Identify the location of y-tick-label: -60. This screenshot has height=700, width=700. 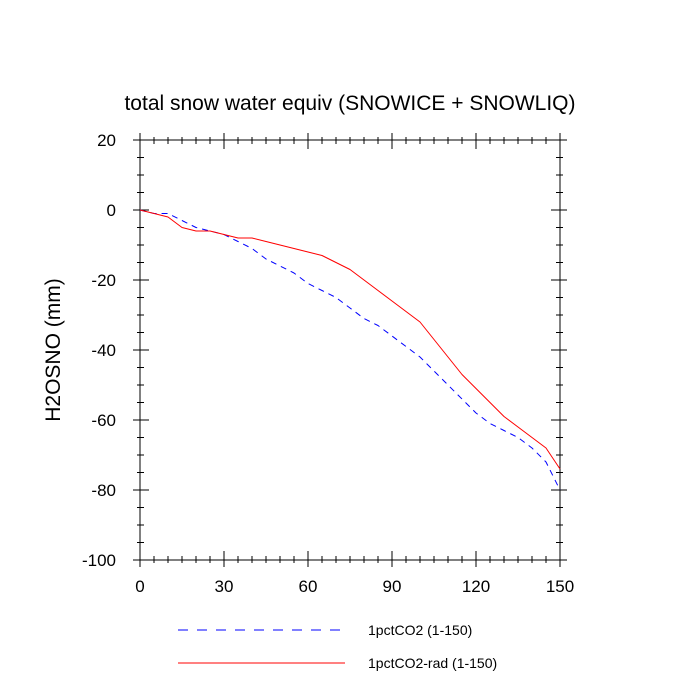
(103, 420).